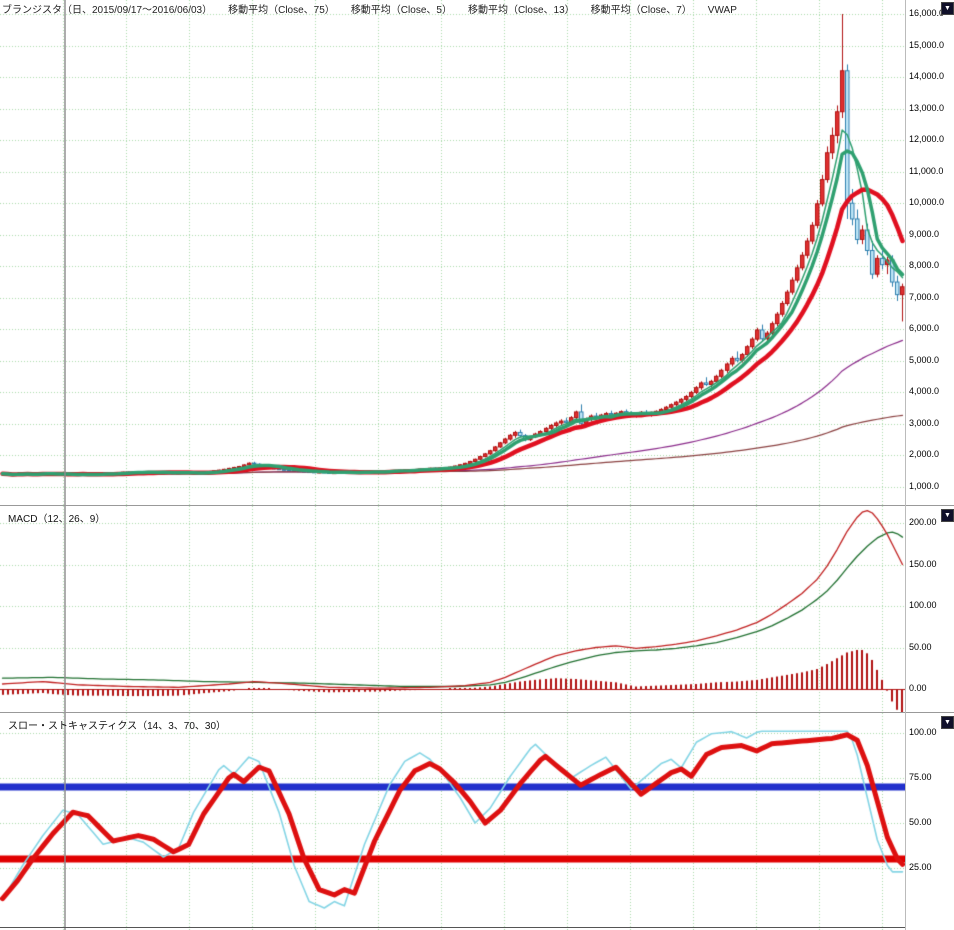 Image resolution: width=954 pixels, height=930 pixels. I want to click on axis-label: 9,000.0, so click(924, 233).